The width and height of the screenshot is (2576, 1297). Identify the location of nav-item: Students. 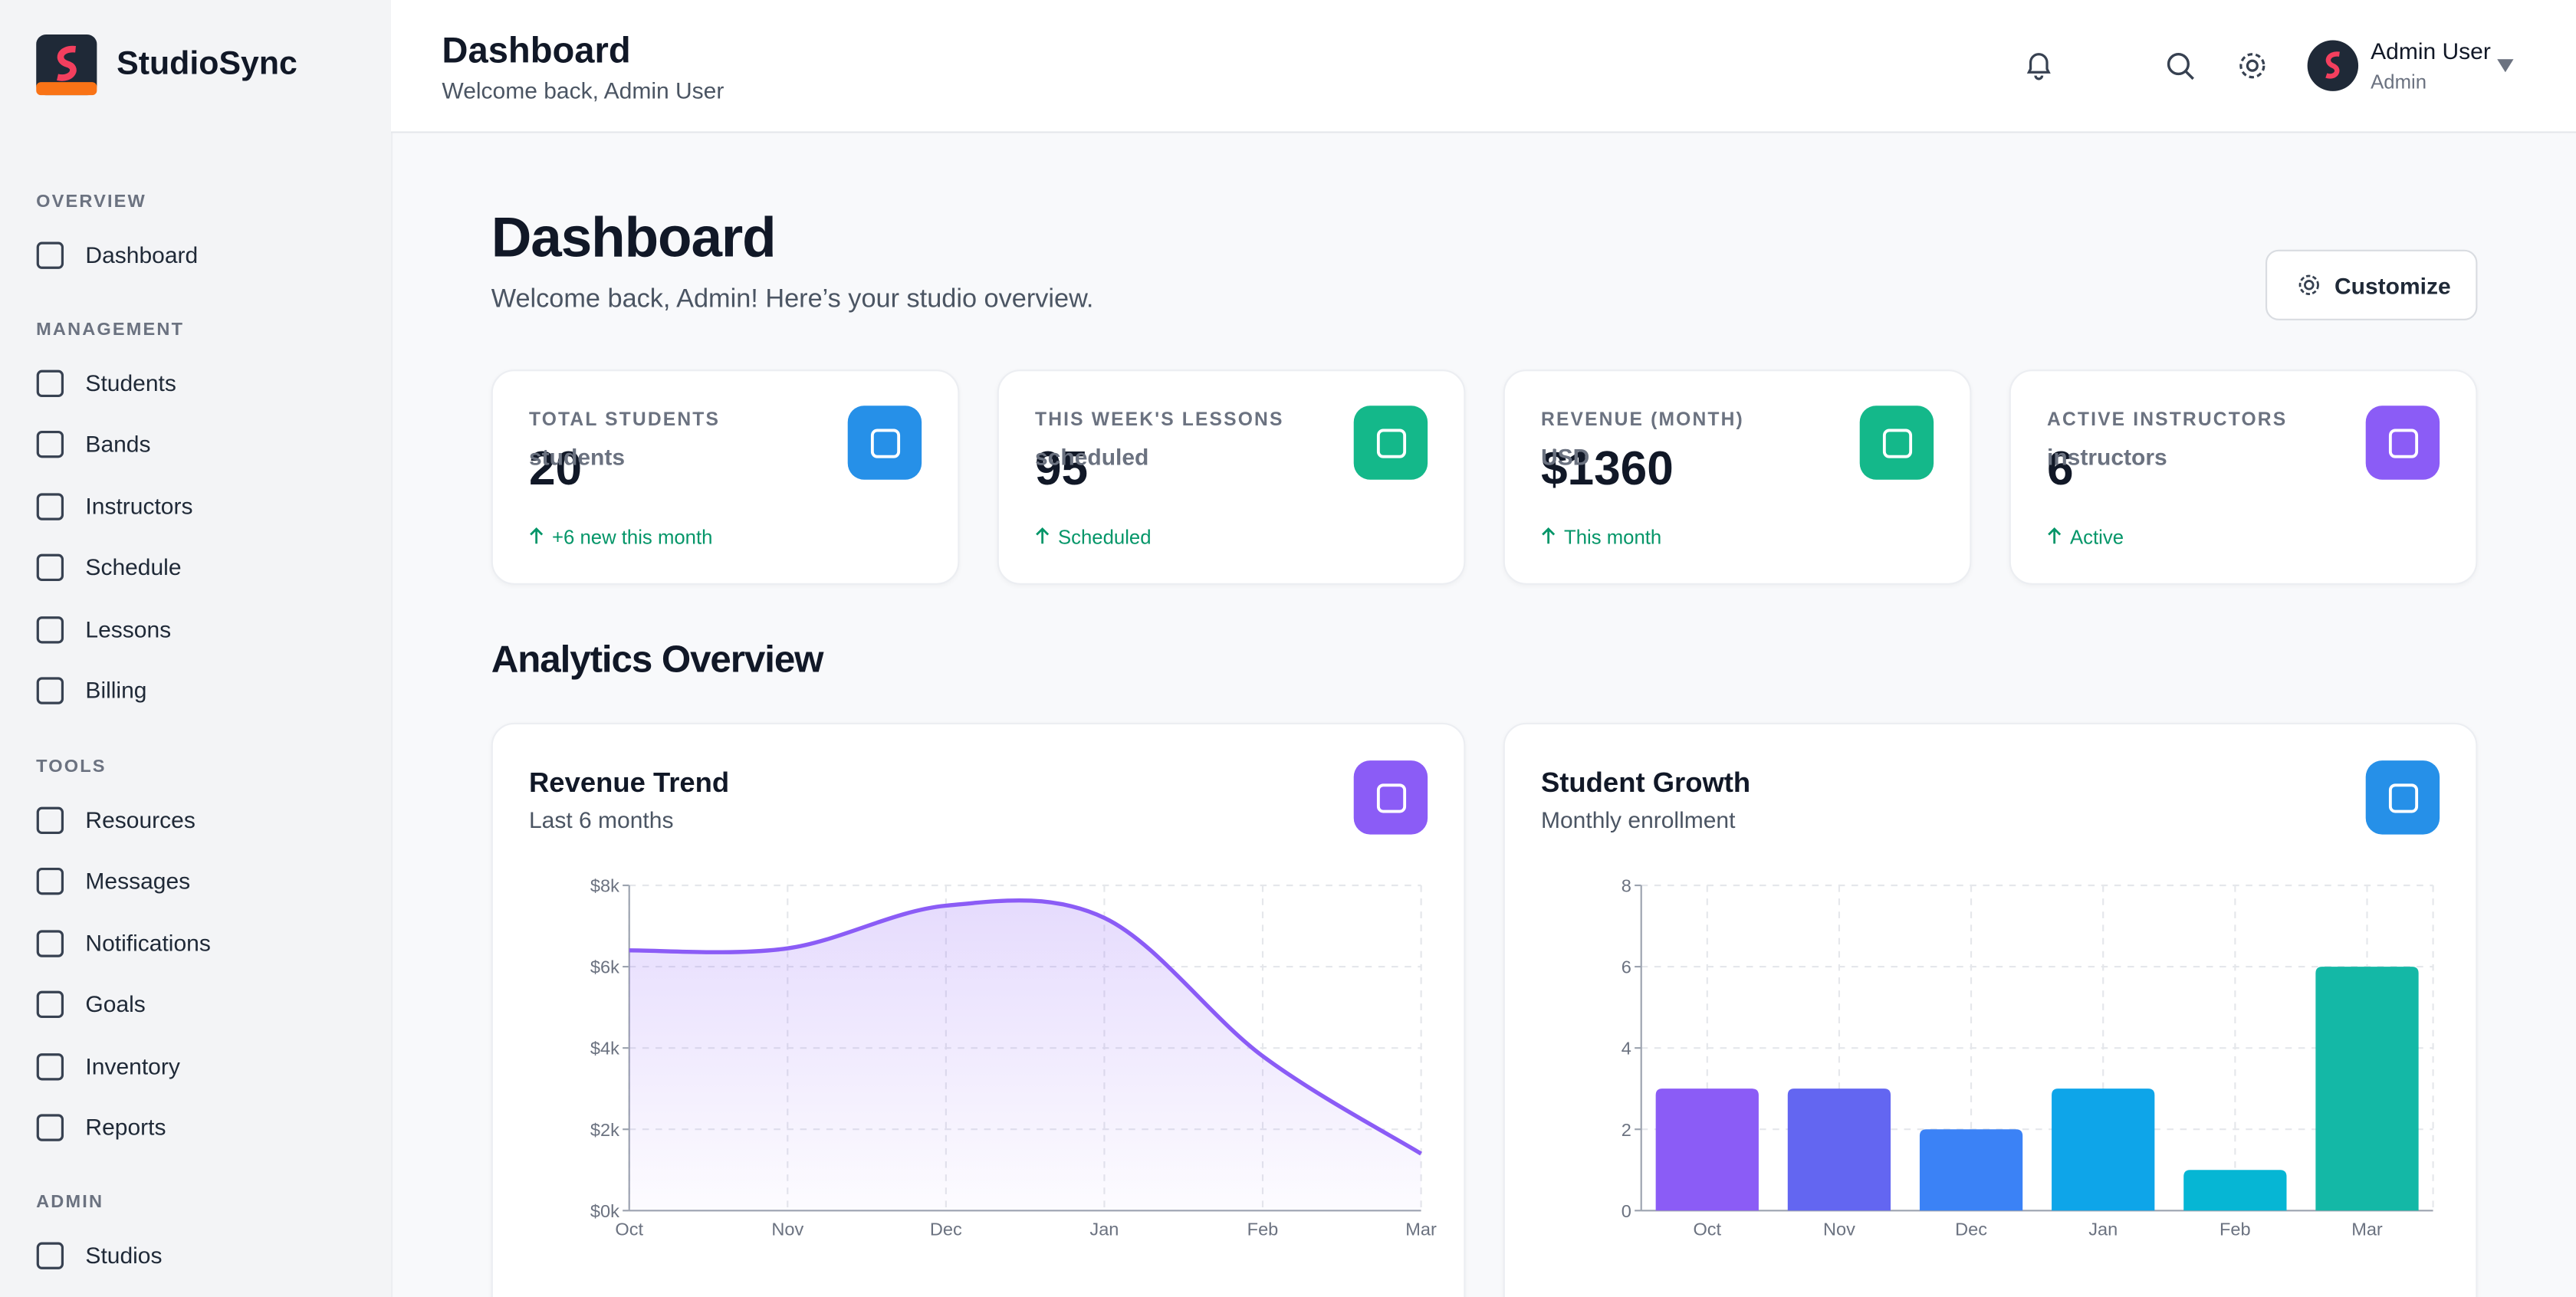
(196, 382).